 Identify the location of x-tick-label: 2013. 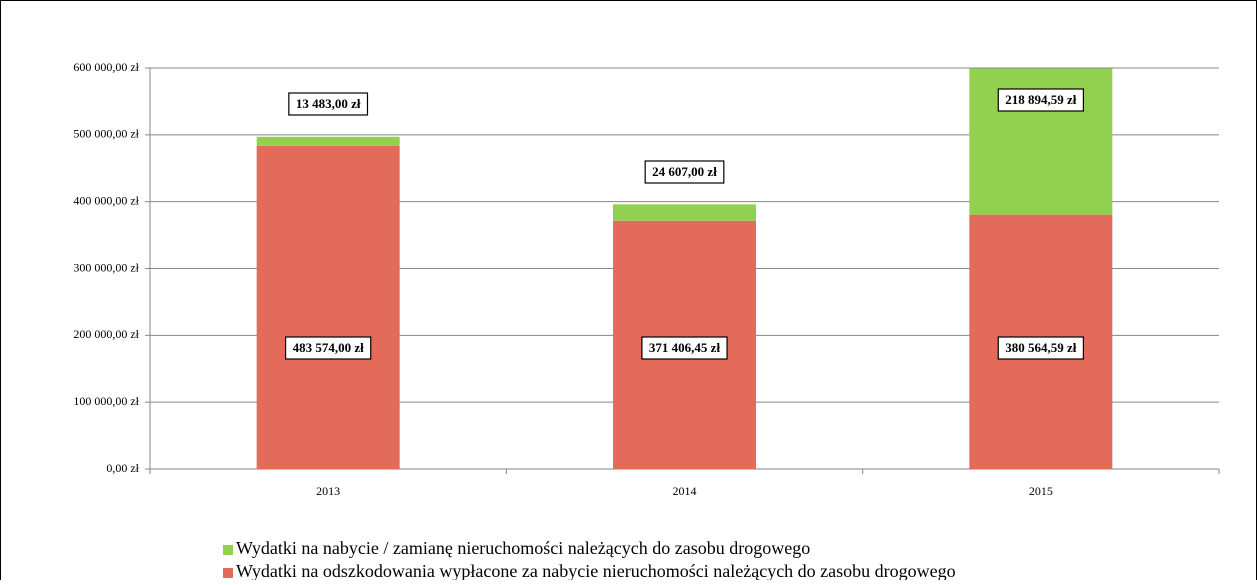
(328, 491).